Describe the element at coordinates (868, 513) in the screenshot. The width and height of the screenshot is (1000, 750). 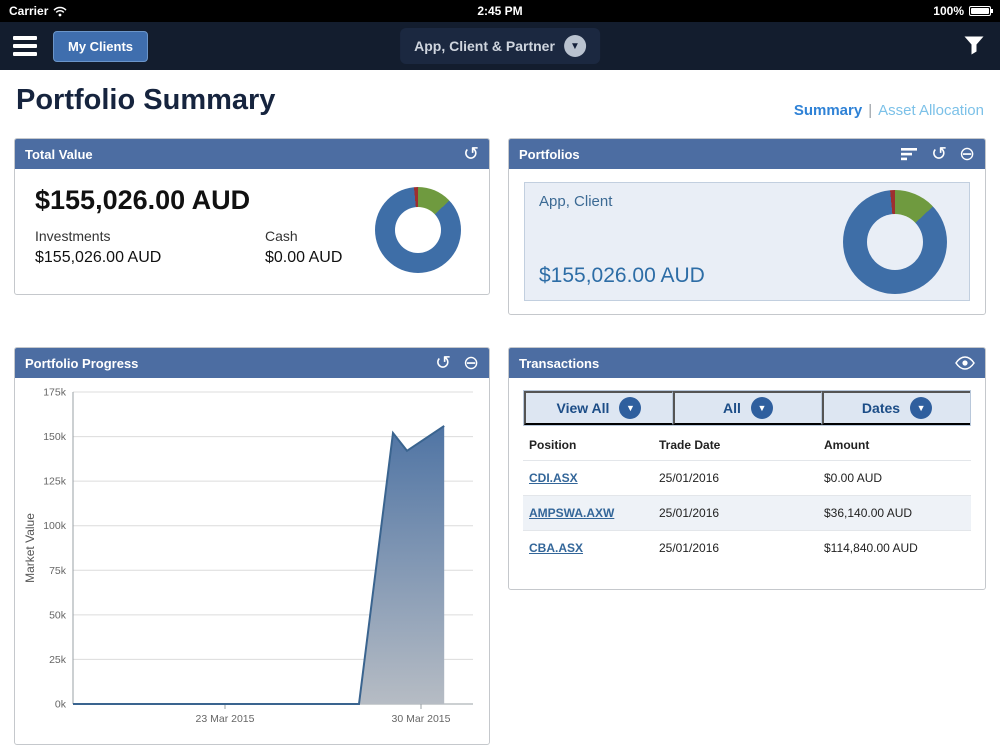
I see `amount-cell: $36,140.00 AUD` at that location.